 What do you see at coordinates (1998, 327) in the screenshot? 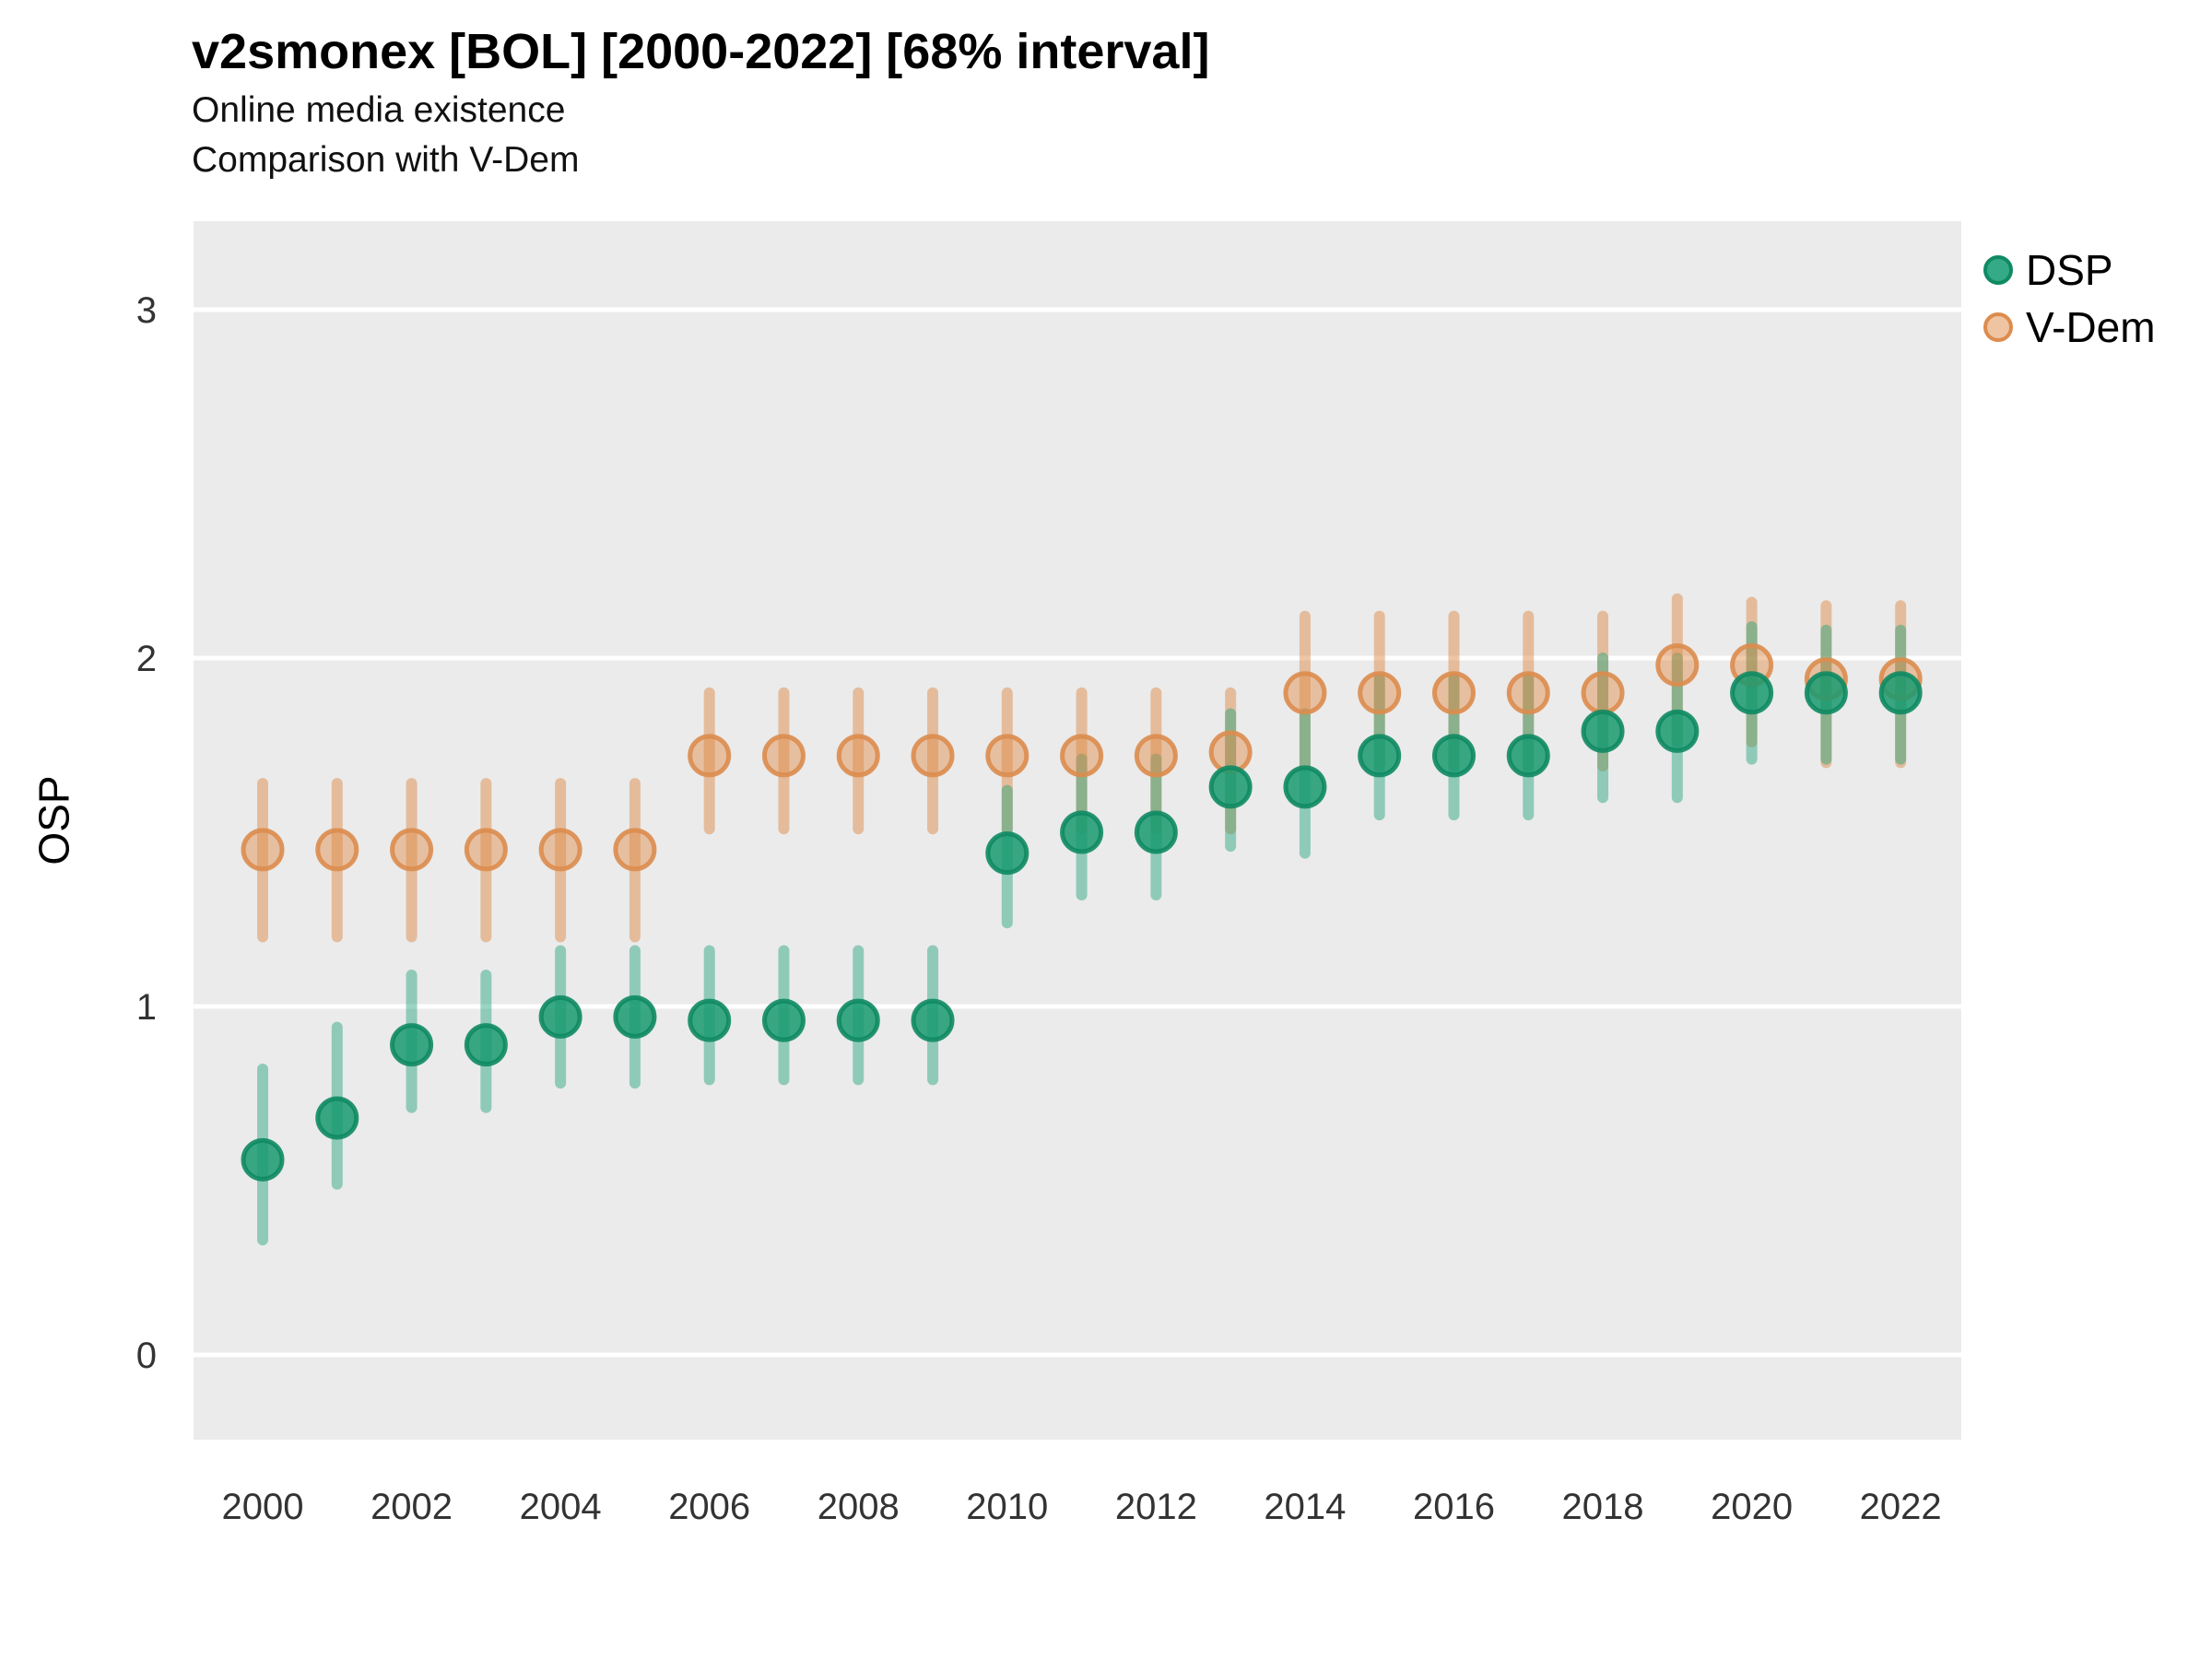
I see `vdem-legend-dot-icon` at bounding box center [1998, 327].